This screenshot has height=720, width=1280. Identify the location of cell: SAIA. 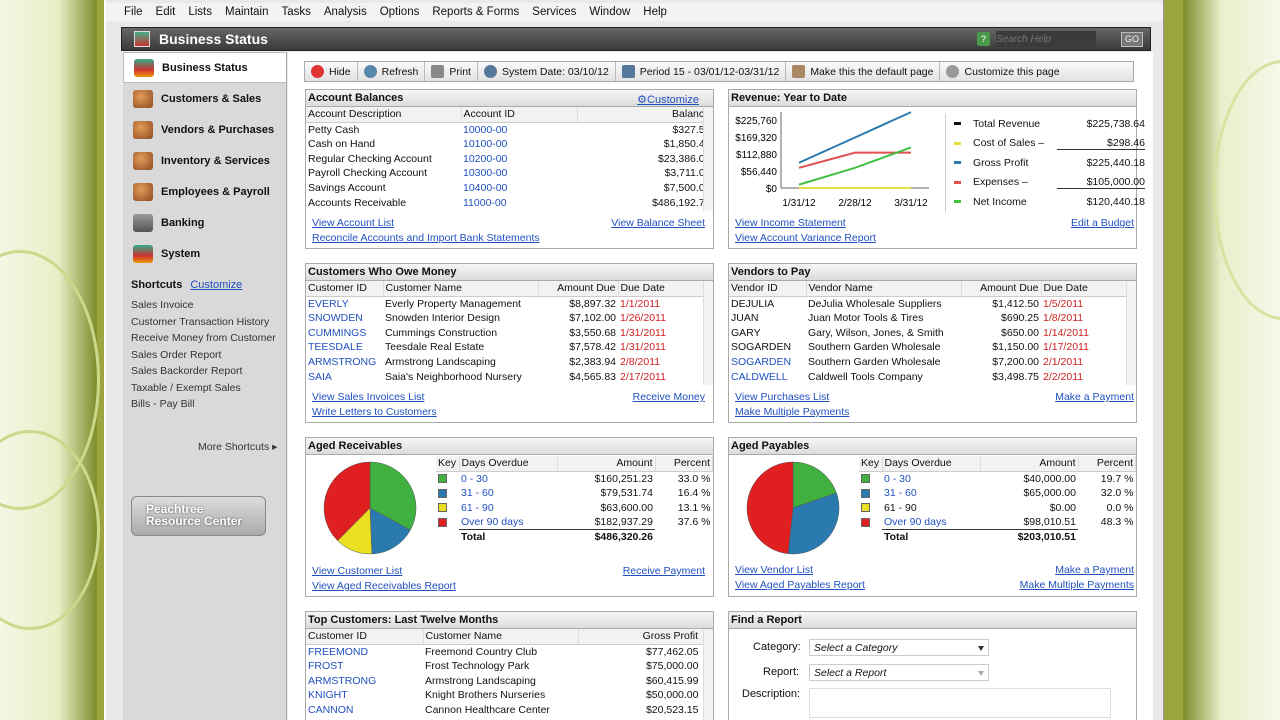
(320, 376).